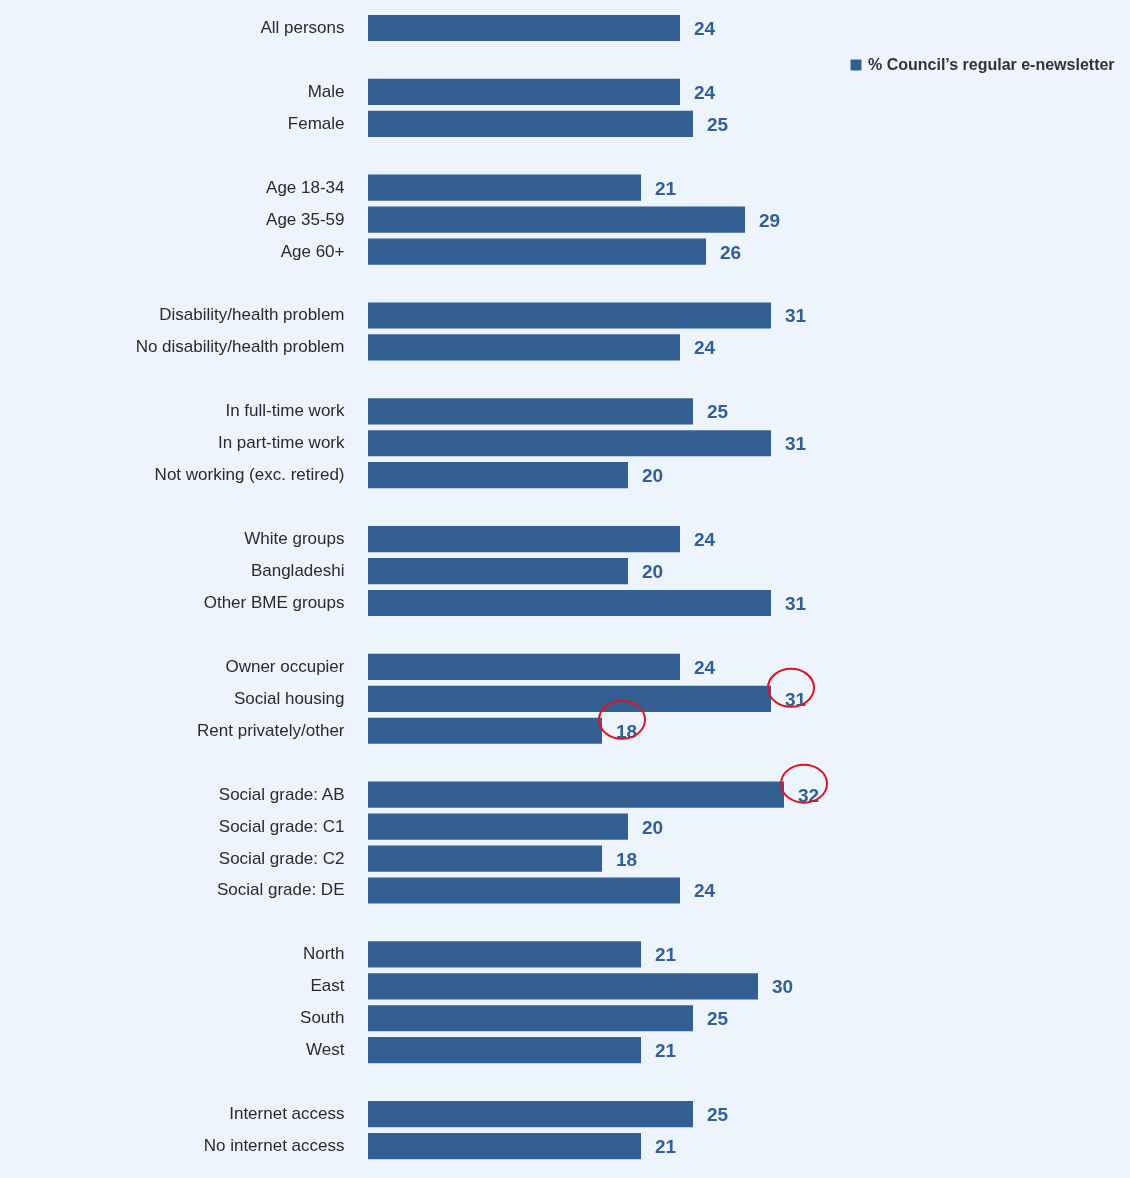 Image resolution: width=1130 pixels, height=1178 pixels. I want to click on y-tick-label: Social grade: AB, so click(281, 794).